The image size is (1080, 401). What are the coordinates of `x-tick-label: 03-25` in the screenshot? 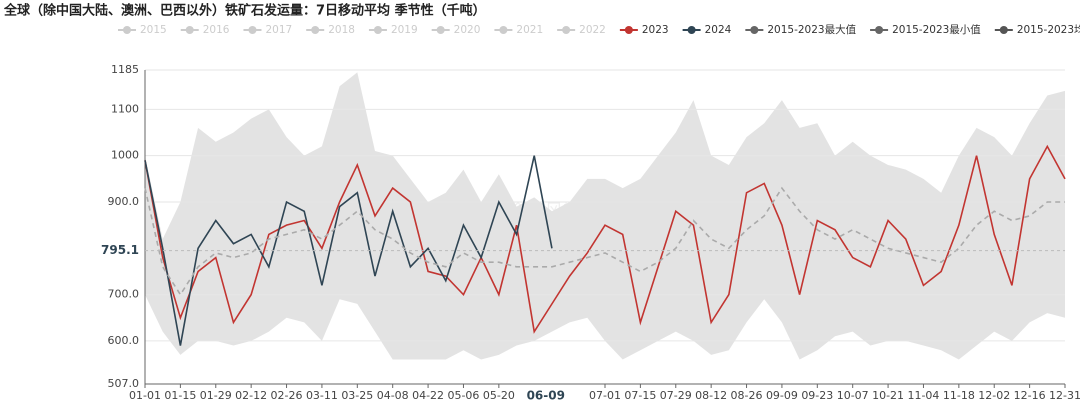 It's located at (357, 395).